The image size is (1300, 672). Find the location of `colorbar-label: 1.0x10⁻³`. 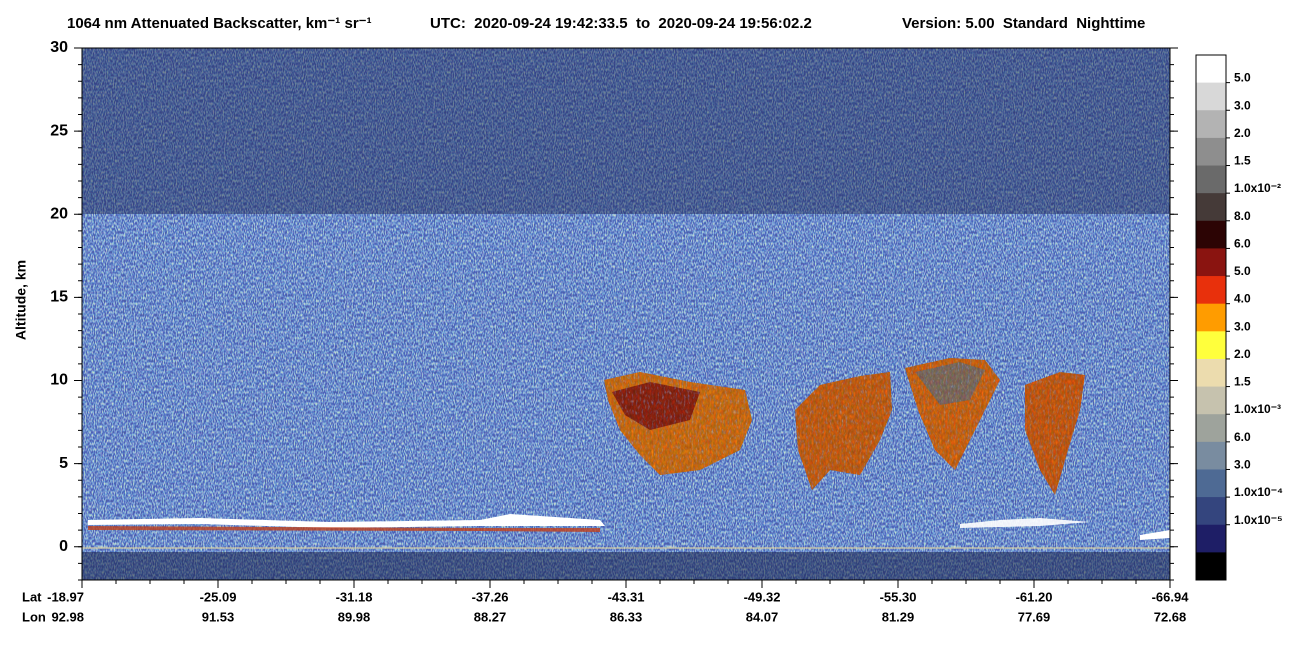

colorbar-label: 1.0x10⁻³ is located at coordinates (1257, 409).